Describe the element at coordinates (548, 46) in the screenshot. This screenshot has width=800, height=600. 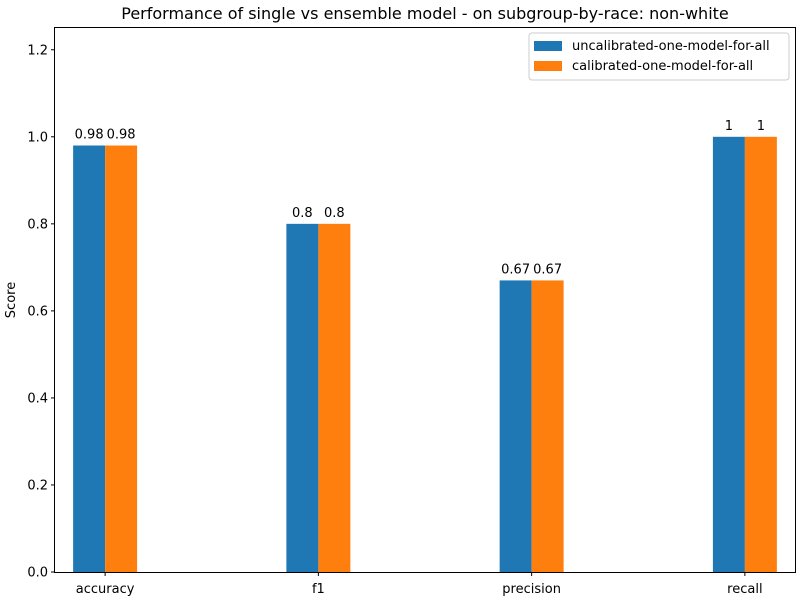
I see `legend-swatch-uncalibrated` at that location.